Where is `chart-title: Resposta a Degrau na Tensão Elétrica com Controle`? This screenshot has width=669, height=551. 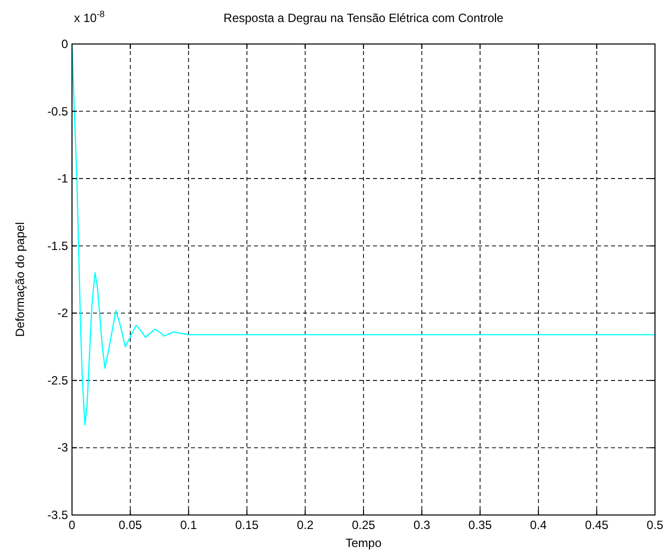
chart-title: Resposta a Degrau na Tensão Elétrica com Controle is located at coordinates (364, 18).